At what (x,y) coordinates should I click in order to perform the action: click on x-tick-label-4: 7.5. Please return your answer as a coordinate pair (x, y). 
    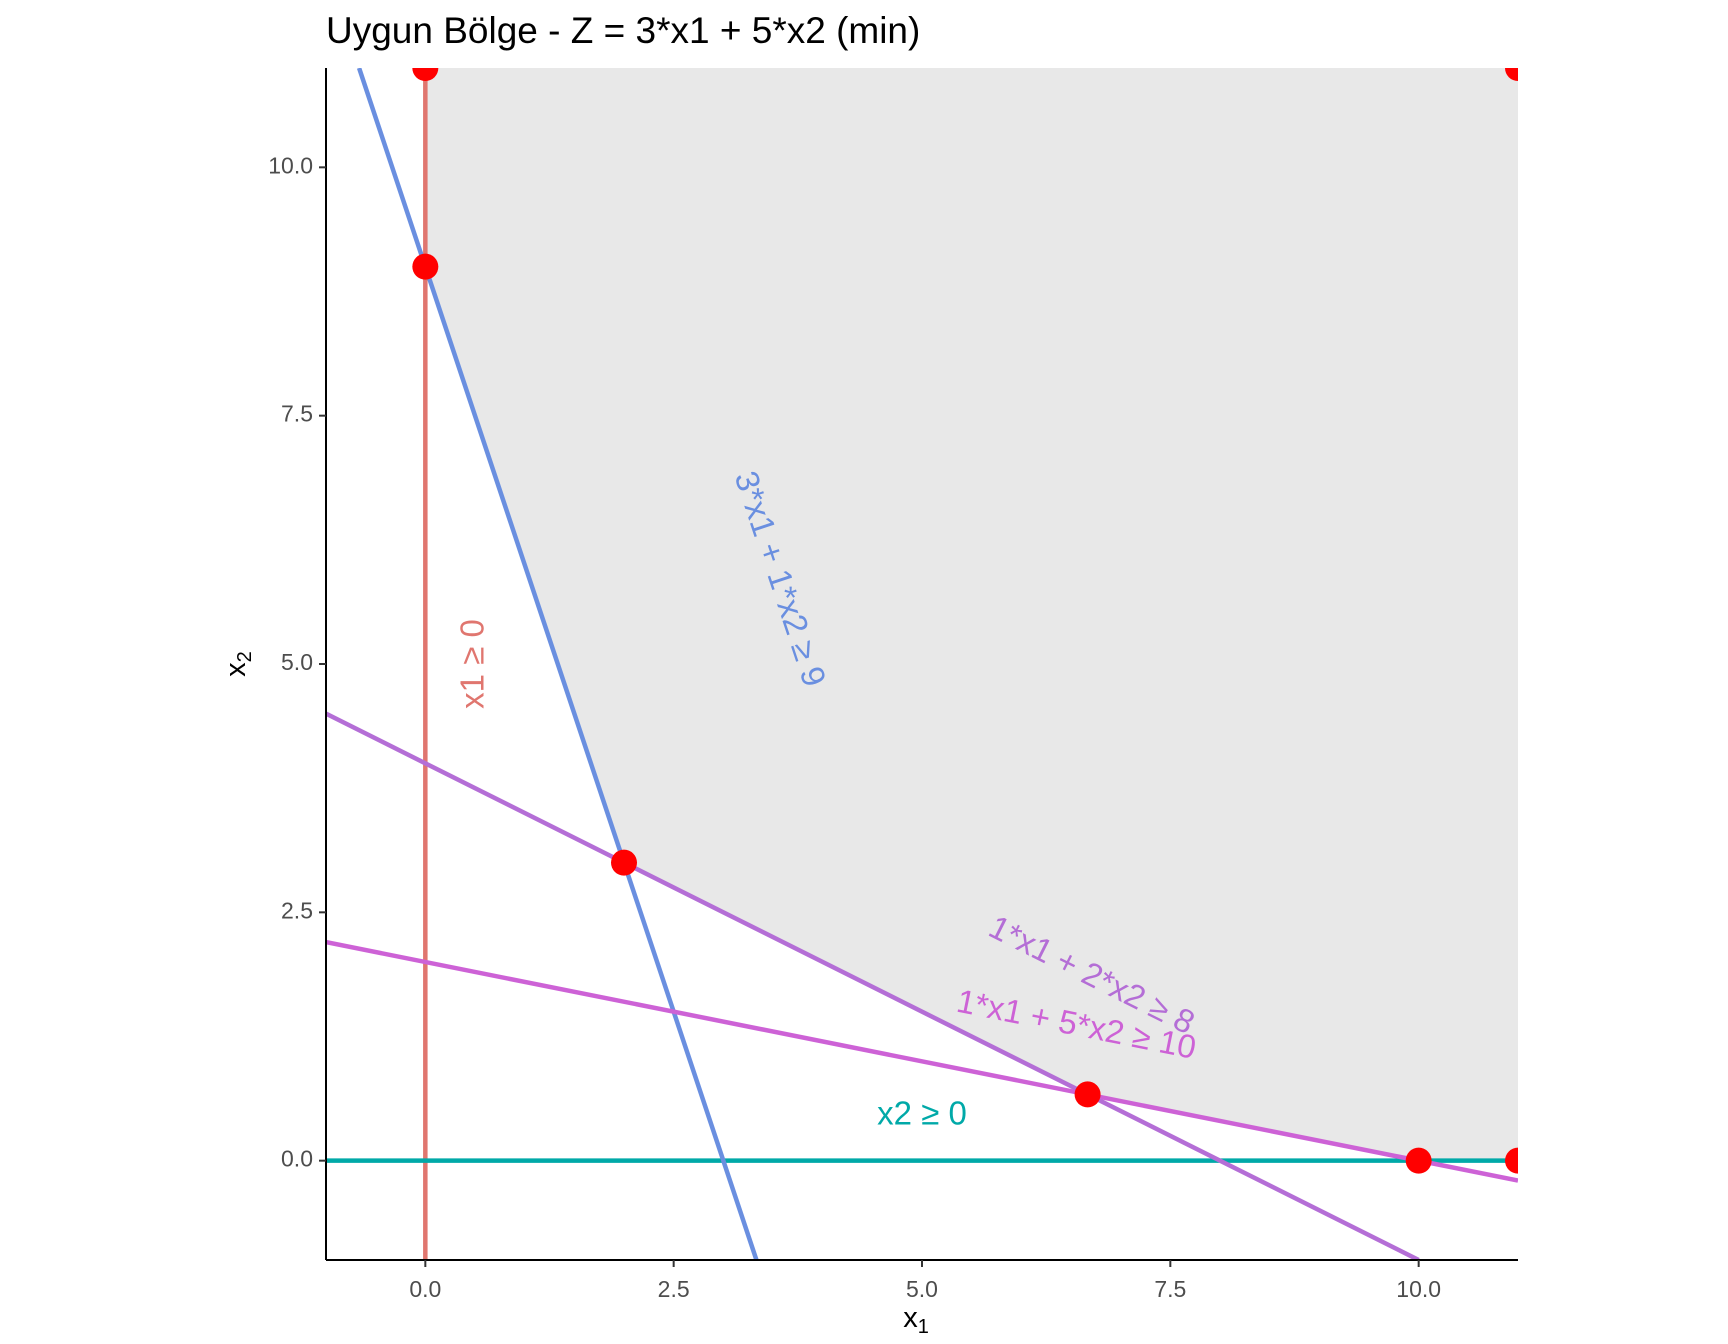
    Looking at the image, I should click on (1170, 1289).